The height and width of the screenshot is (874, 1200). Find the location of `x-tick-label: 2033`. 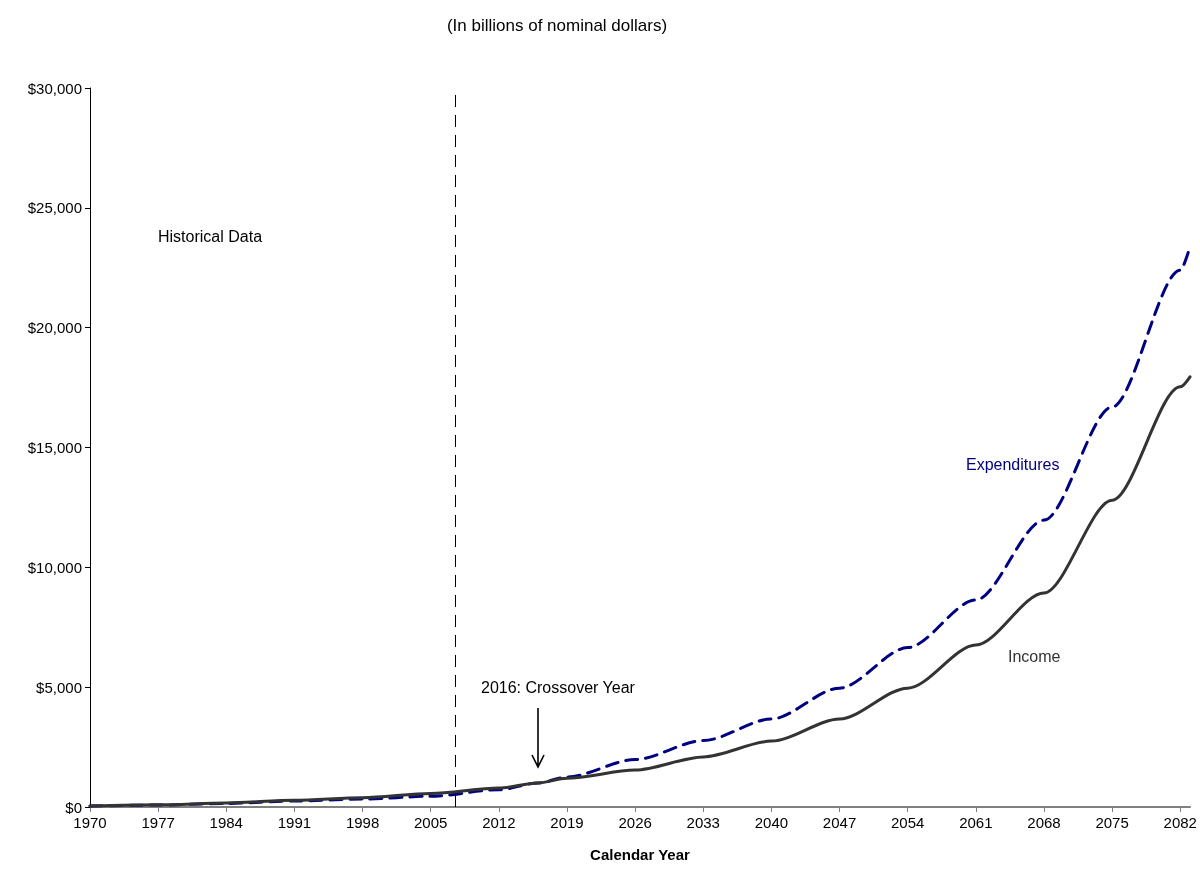

x-tick-label: 2033 is located at coordinates (703, 822).